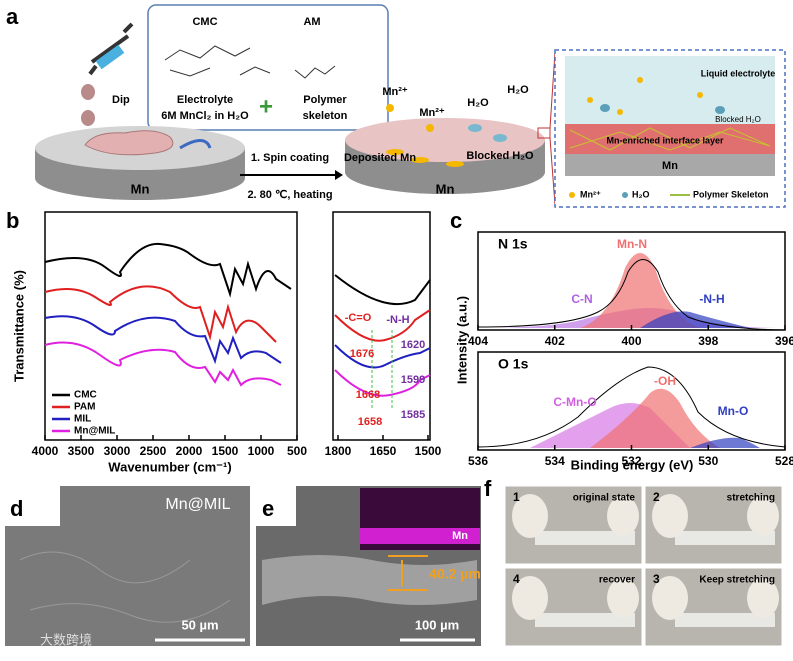  What do you see at coordinates (413, 415) in the screenshot?
I see `annotation: 1585` at bounding box center [413, 415].